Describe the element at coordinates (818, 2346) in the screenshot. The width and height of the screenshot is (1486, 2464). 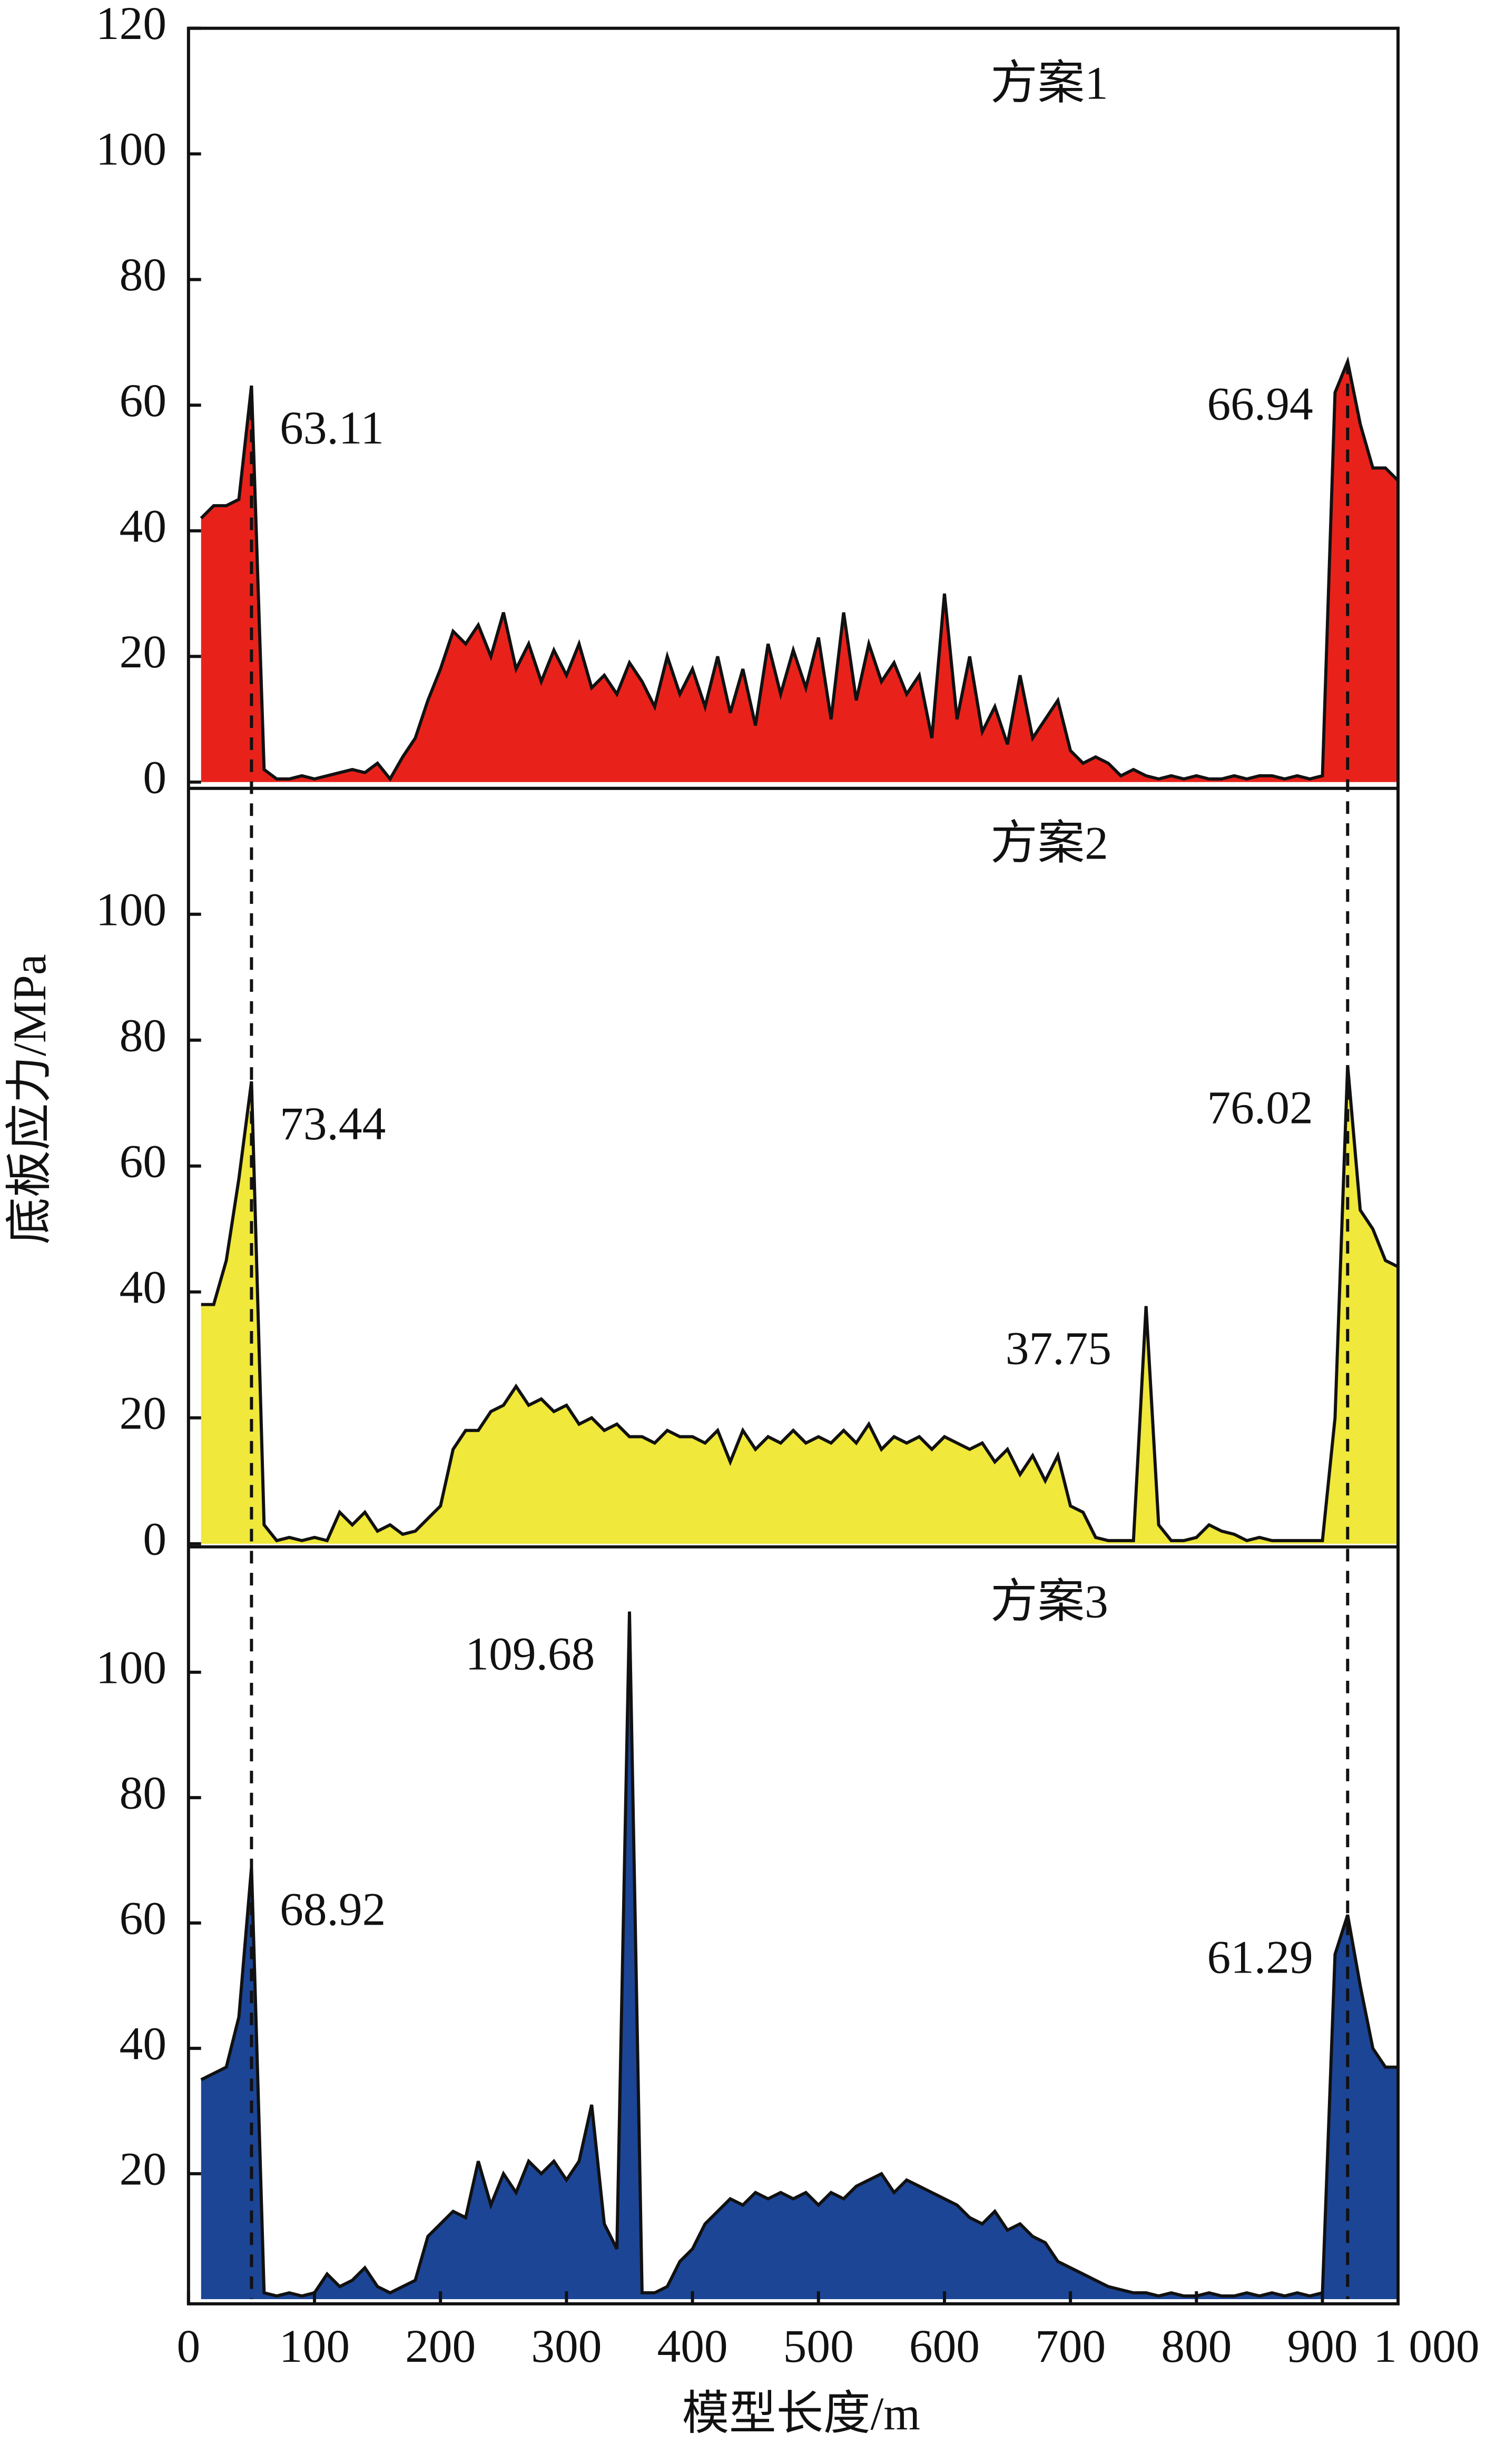
I see `x-tick-label: 500` at that location.